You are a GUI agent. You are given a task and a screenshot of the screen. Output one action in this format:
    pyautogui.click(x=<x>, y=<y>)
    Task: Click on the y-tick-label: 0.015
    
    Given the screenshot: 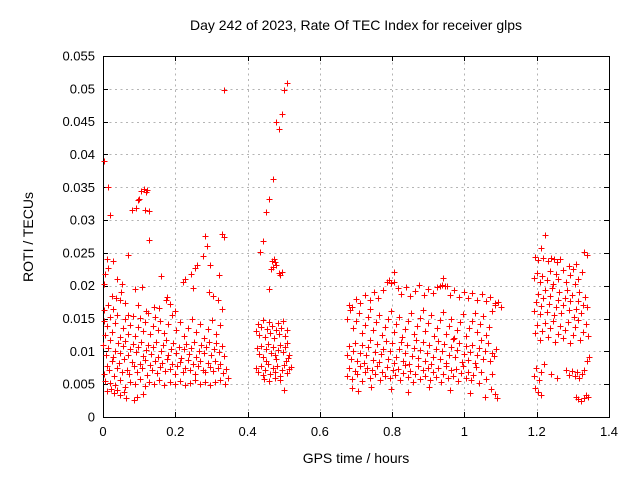 What is the action you would take?
    pyautogui.click(x=78, y=318)
    